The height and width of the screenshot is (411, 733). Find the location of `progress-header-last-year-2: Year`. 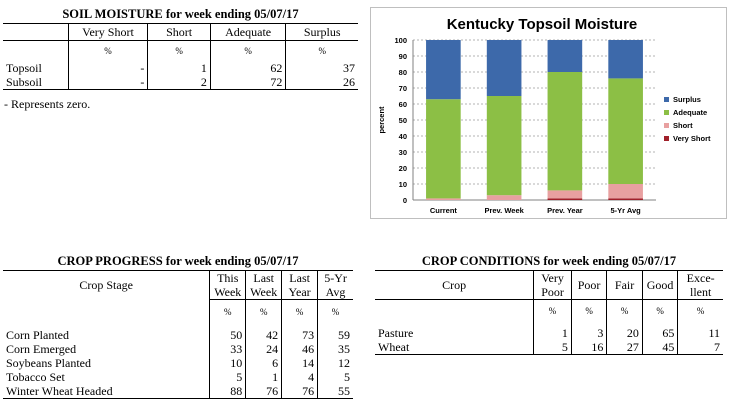

progress-header-last-year-2: Year is located at coordinates (300, 292).